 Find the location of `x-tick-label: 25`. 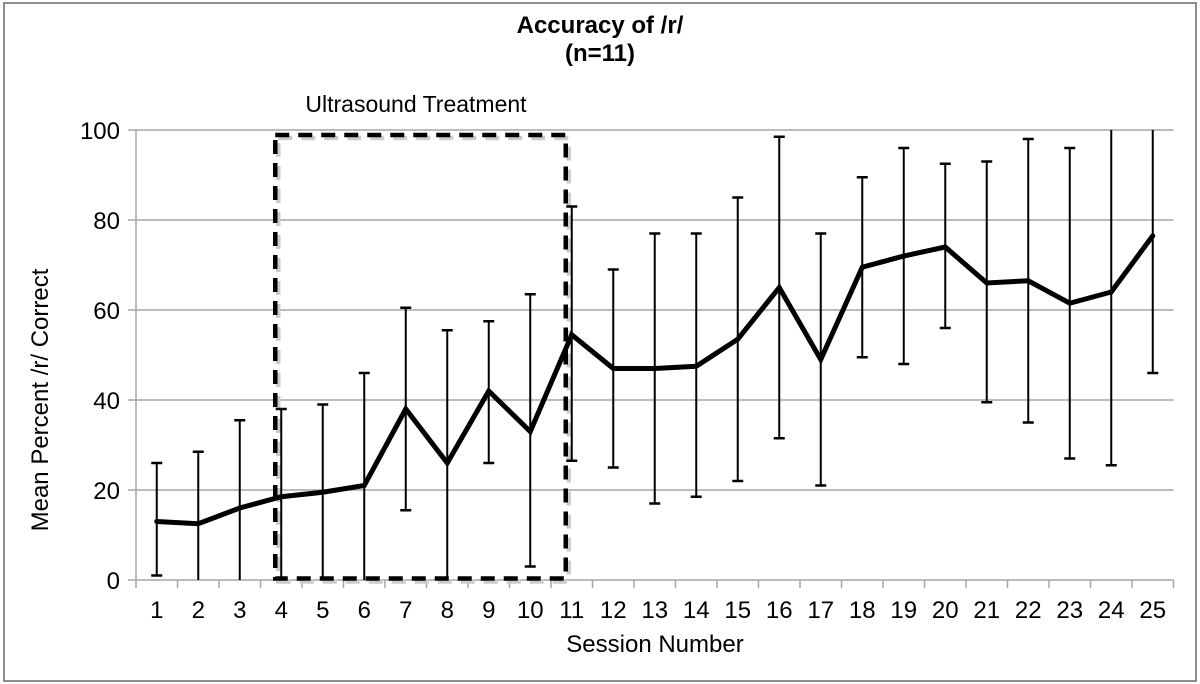

x-tick-label: 25 is located at coordinates (1152, 610).